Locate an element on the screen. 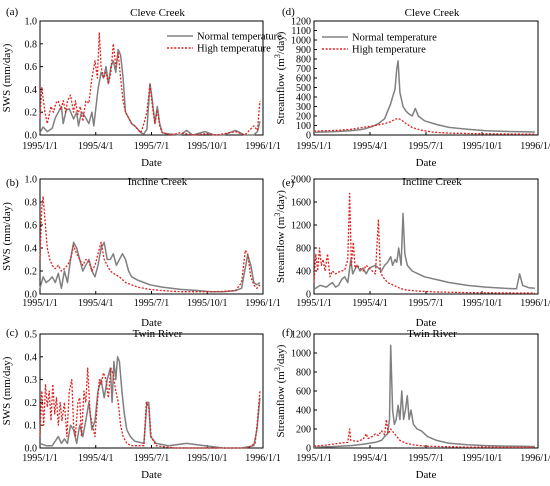 The image size is (550, 486). chart-b-xtick-label: 1995/7/1 is located at coordinates (152, 303).